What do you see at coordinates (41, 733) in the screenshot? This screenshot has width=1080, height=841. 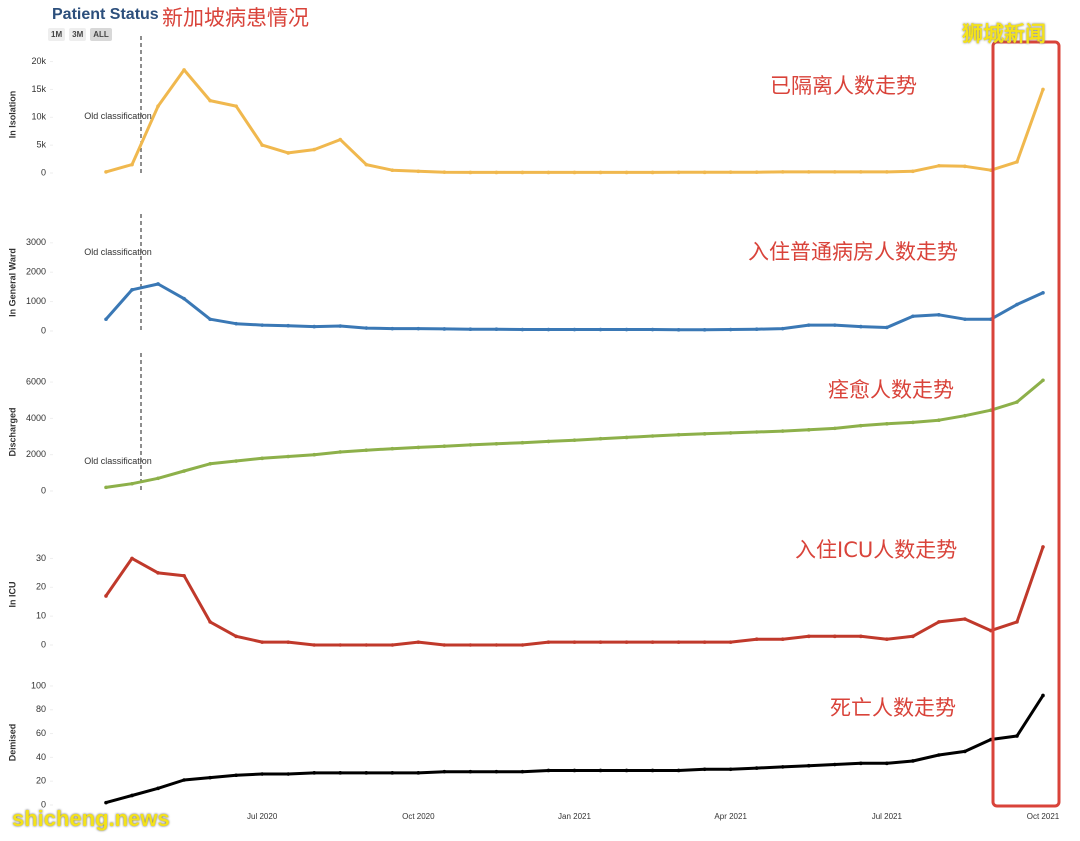 I see `y-tick-label: 60` at bounding box center [41, 733].